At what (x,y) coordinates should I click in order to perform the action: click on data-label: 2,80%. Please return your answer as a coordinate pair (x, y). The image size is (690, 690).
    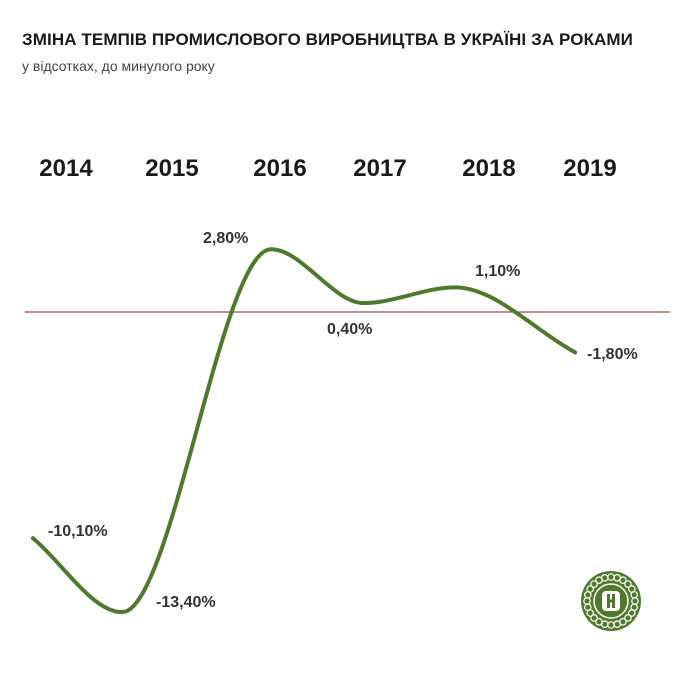
    Looking at the image, I should click on (225, 238).